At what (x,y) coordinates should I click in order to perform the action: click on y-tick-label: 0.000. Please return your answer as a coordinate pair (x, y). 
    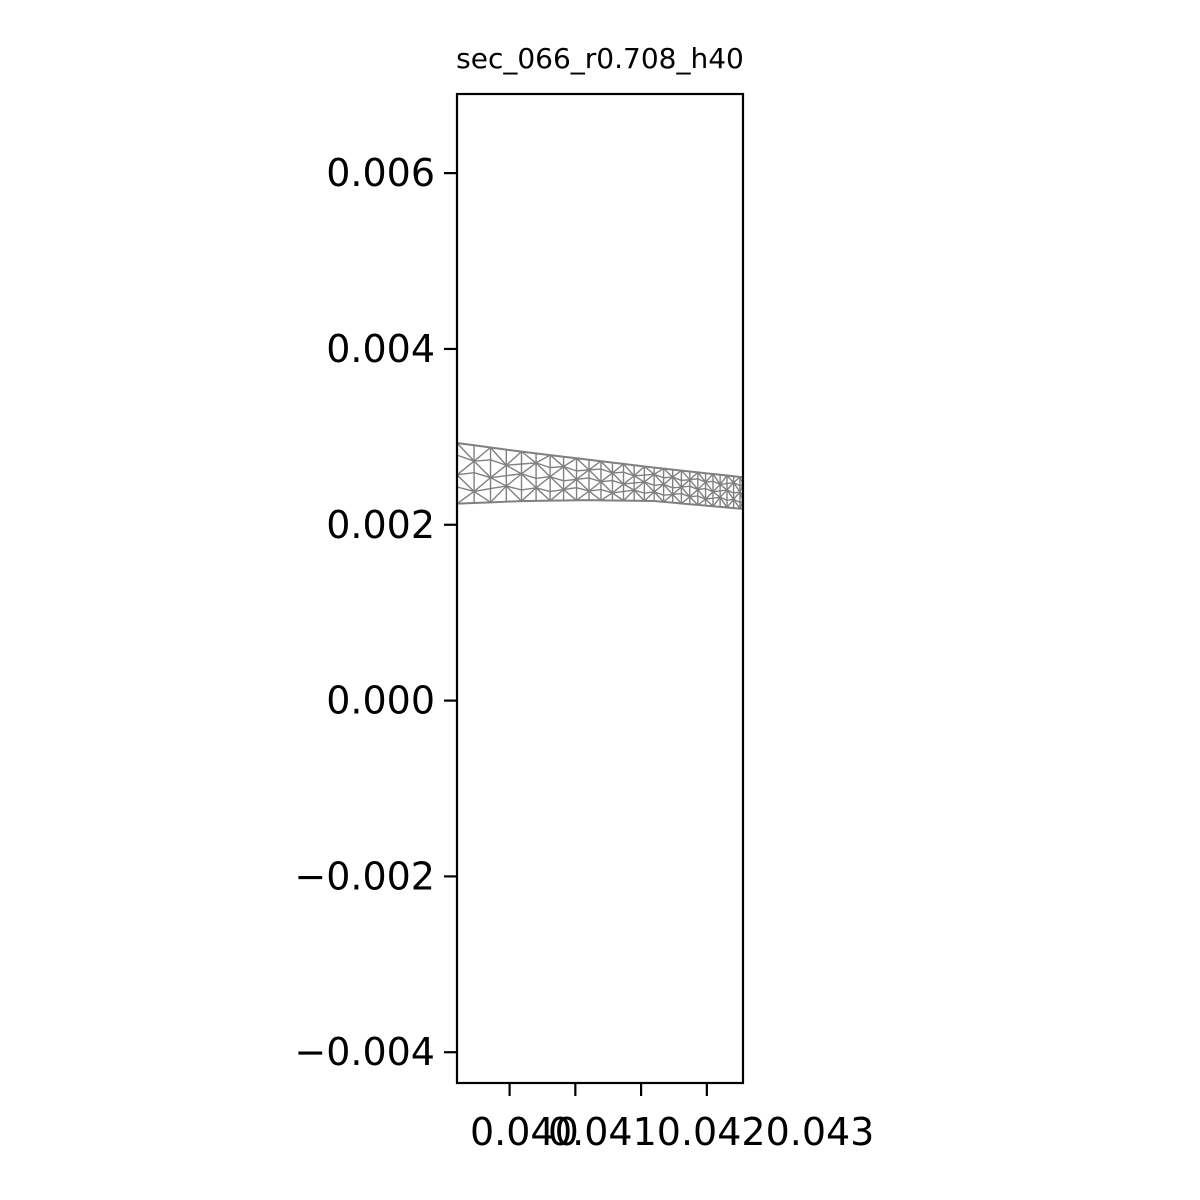
    Looking at the image, I should click on (380, 701).